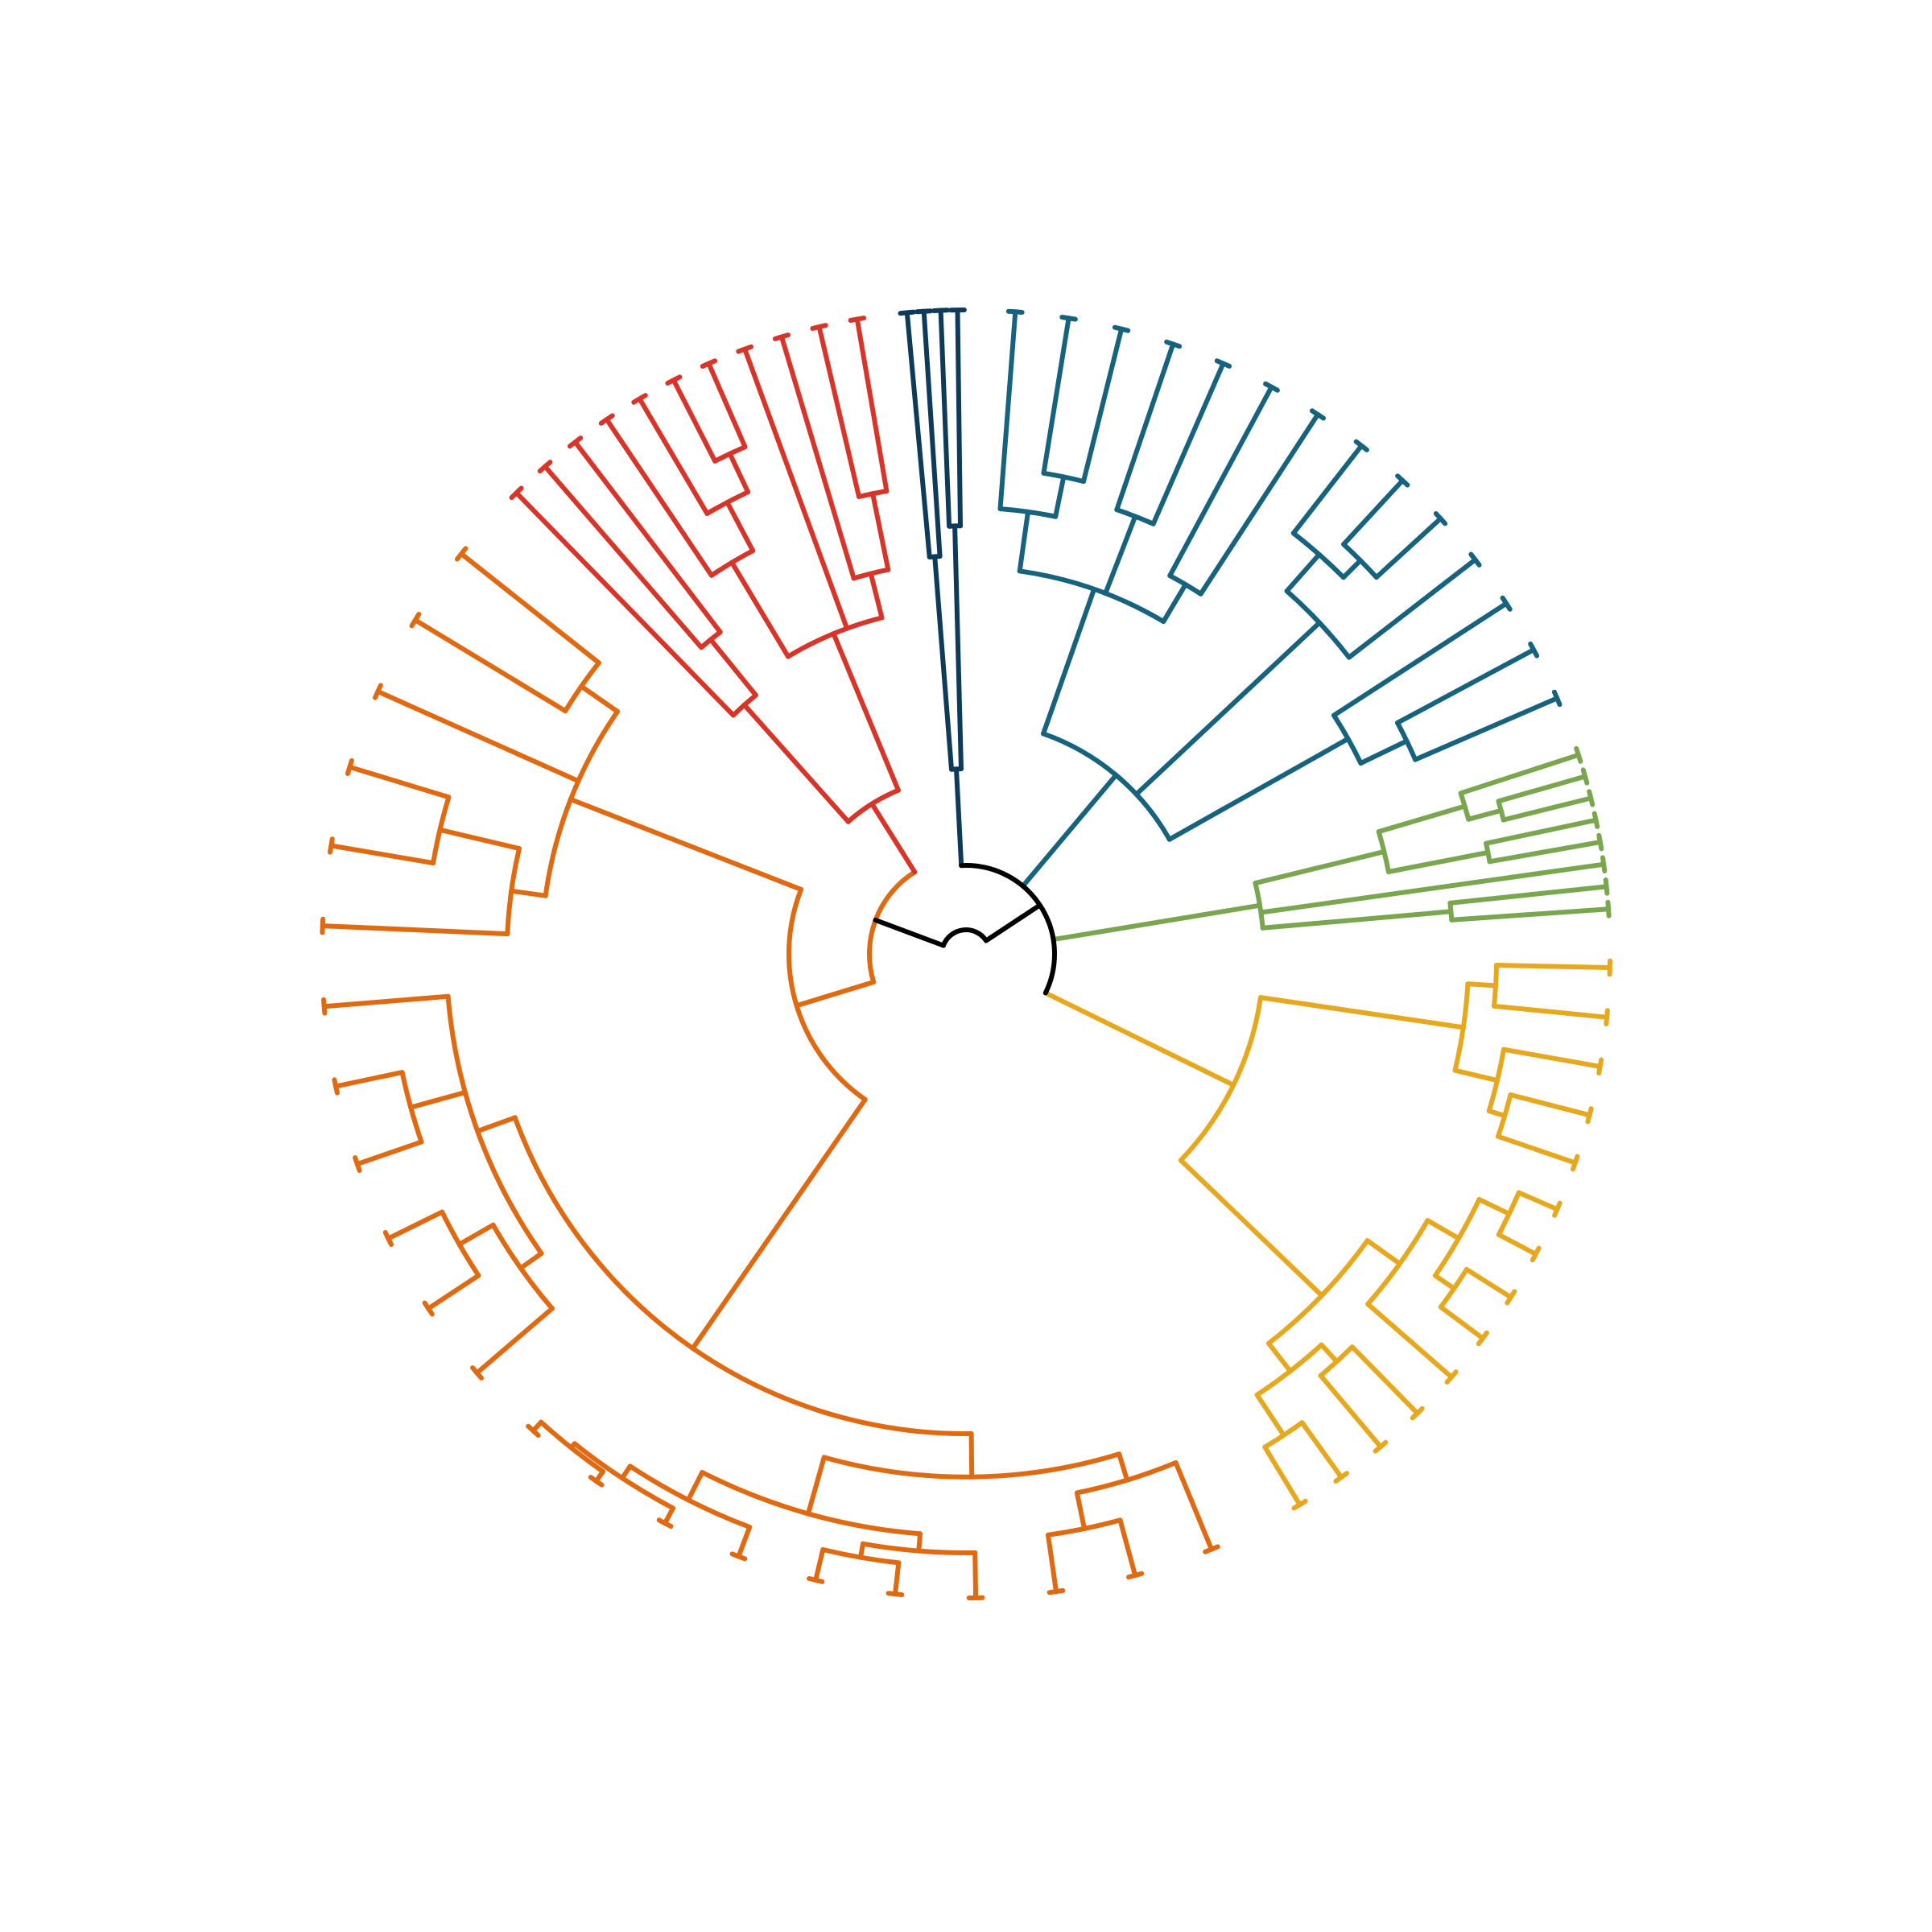 The image size is (1932, 1932). What do you see at coordinates (940, 310) in the screenshot?
I see `navy-leaf-tip` at bounding box center [940, 310].